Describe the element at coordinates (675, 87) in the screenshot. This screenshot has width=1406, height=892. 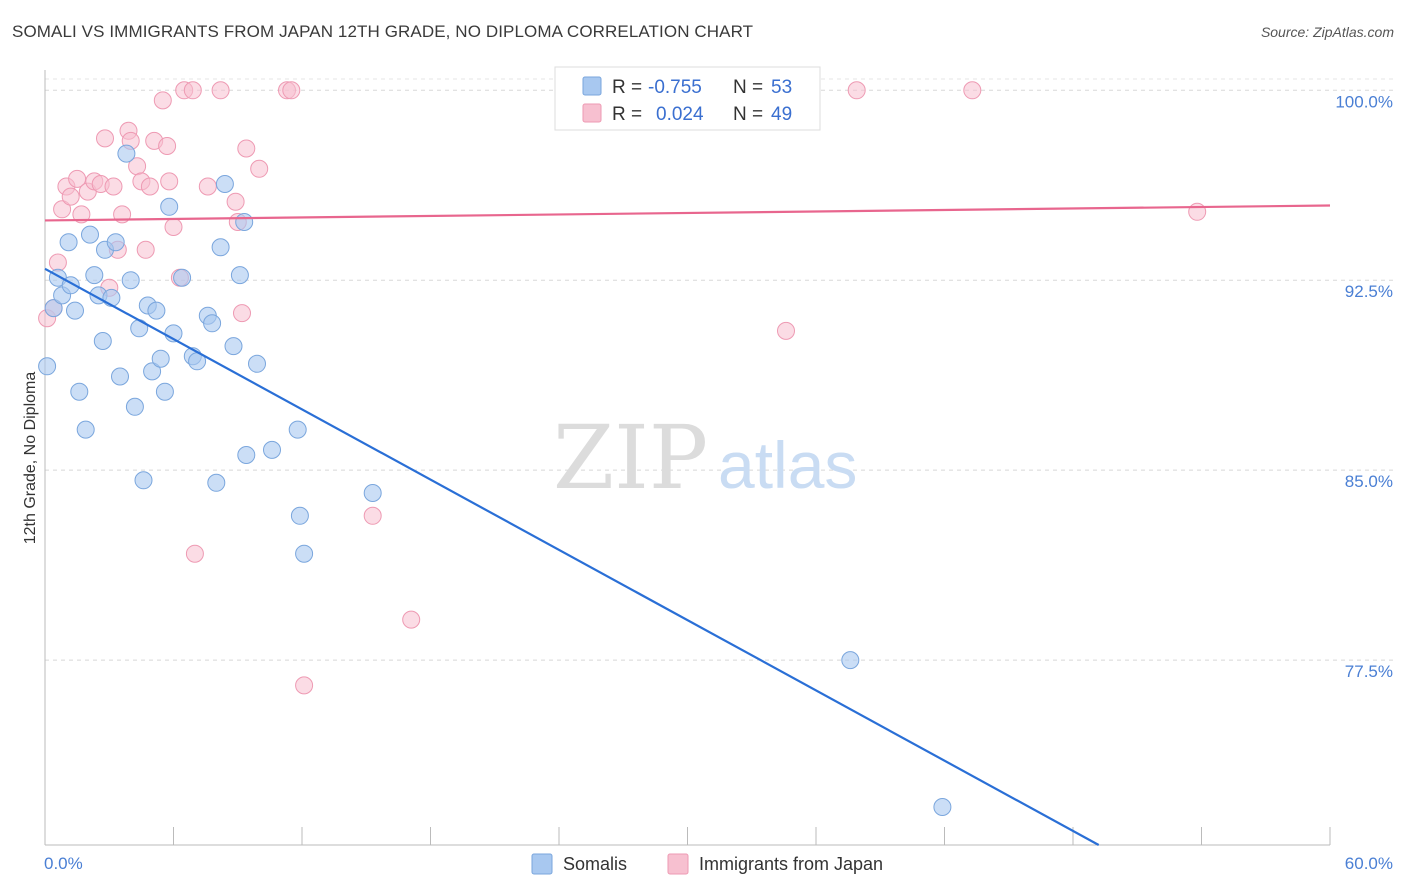
I see `legend-r-value-1: -0.755` at that location.